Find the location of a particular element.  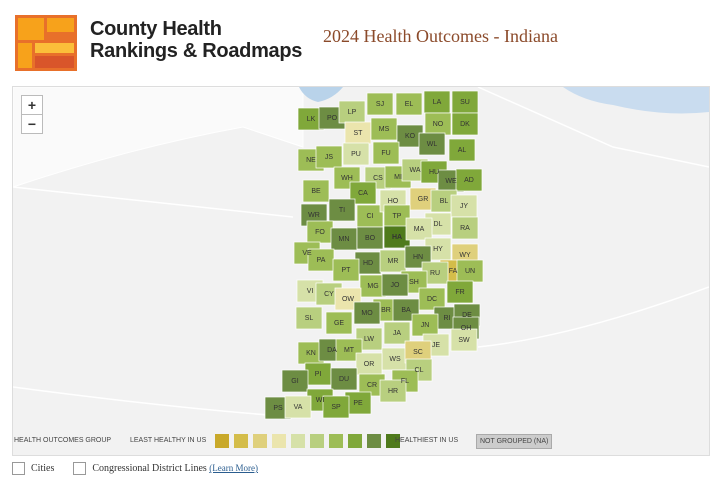

county-label: SC is located at coordinates (418, 352).